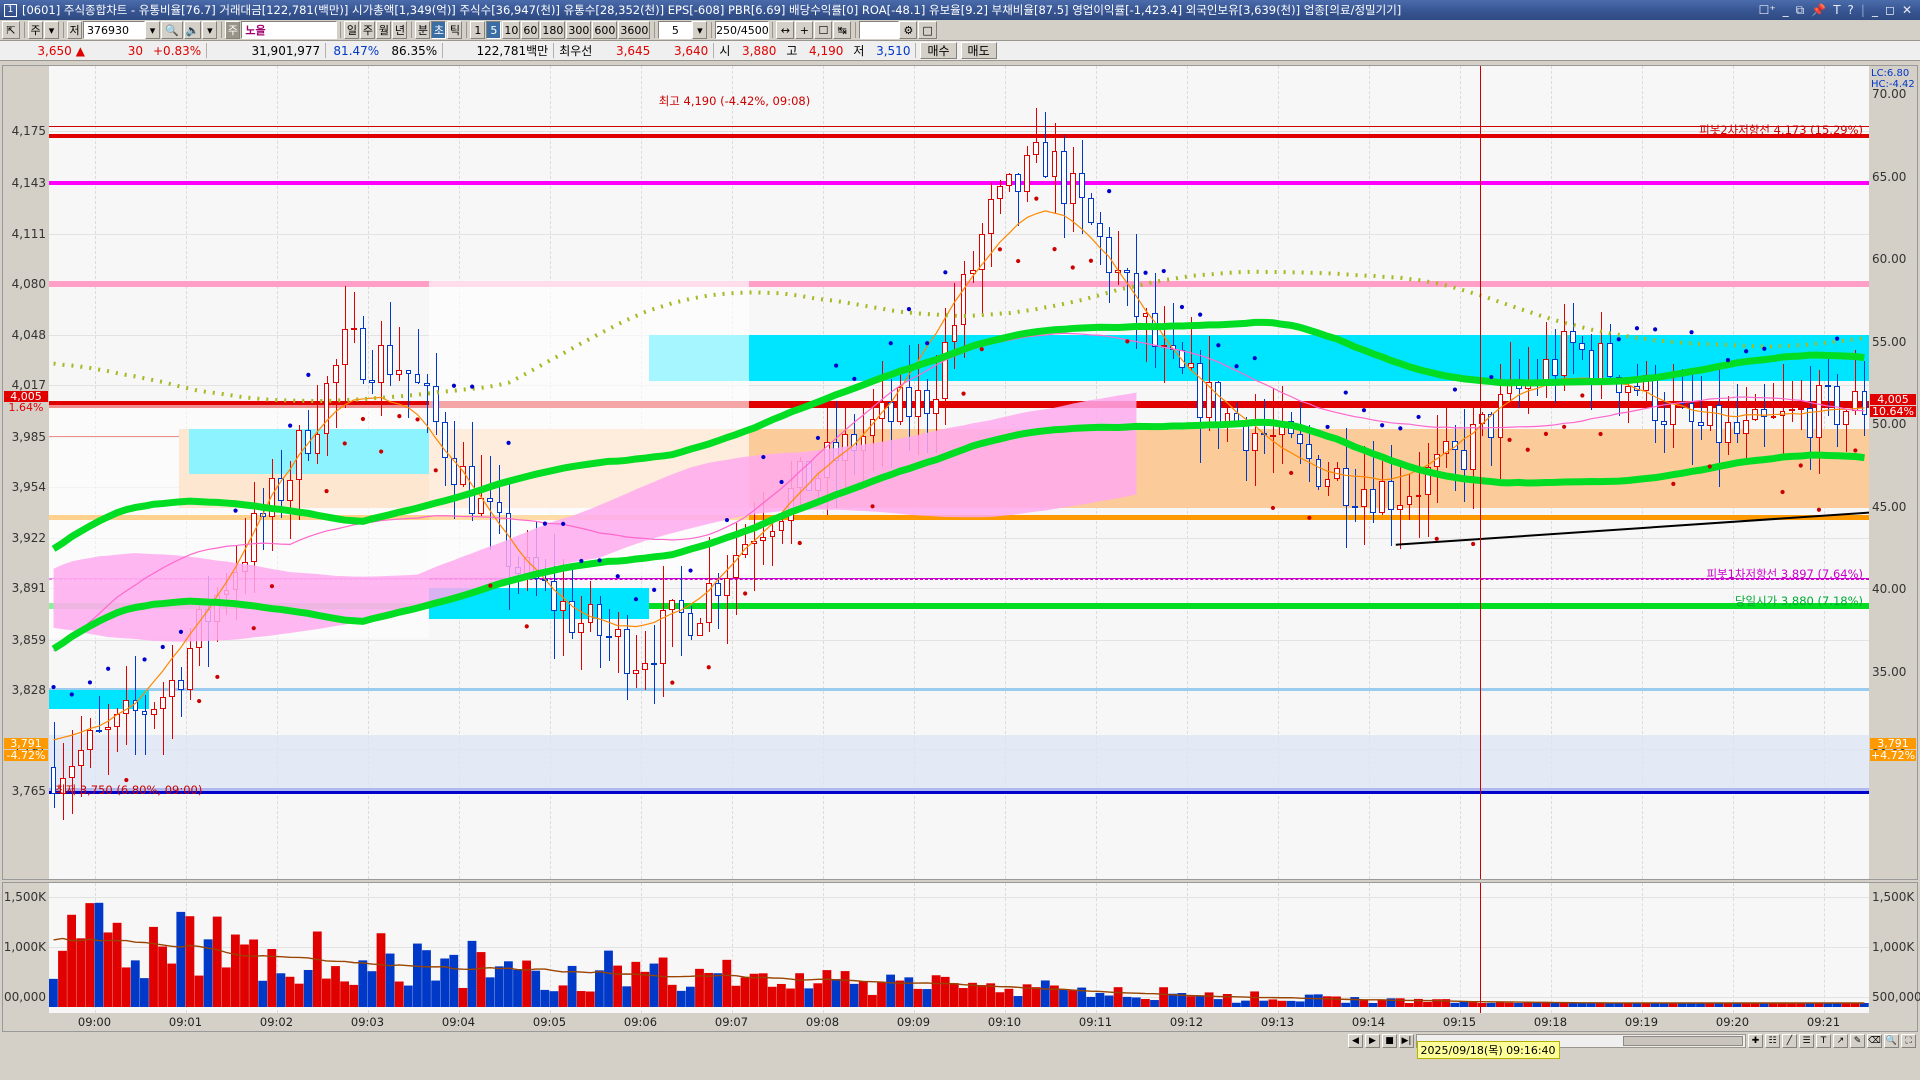 The image size is (1920, 1080). I want to click on indicator-y-label: 60.00, so click(1889, 259).